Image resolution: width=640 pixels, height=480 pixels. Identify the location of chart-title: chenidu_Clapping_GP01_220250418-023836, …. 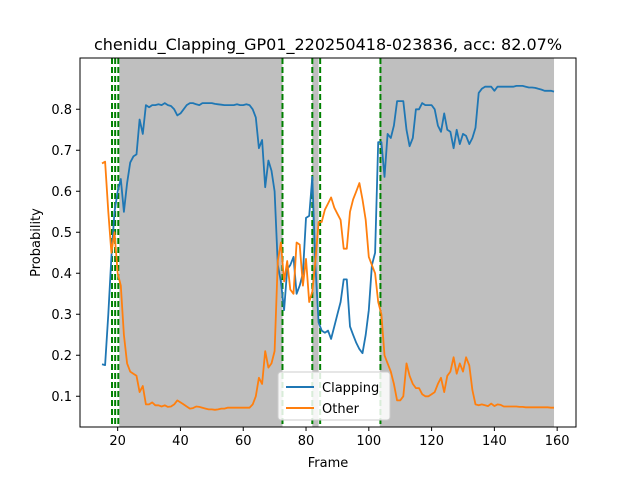
(328, 45).